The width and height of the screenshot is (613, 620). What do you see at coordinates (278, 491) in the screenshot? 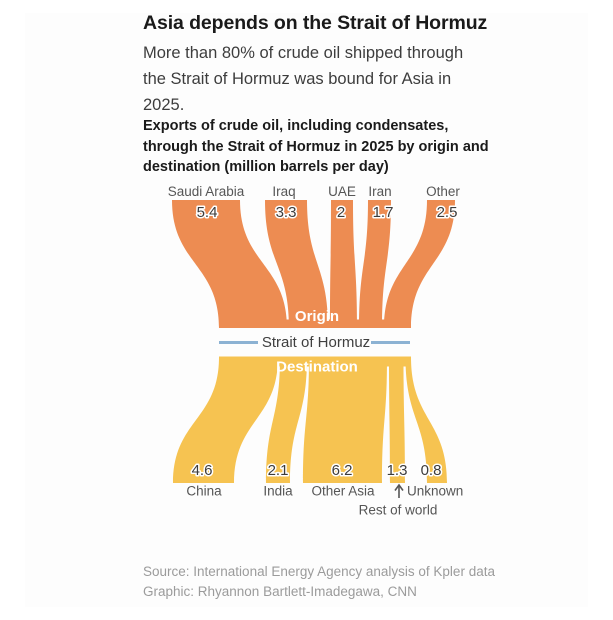
I see `destination-label-india: India` at bounding box center [278, 491].